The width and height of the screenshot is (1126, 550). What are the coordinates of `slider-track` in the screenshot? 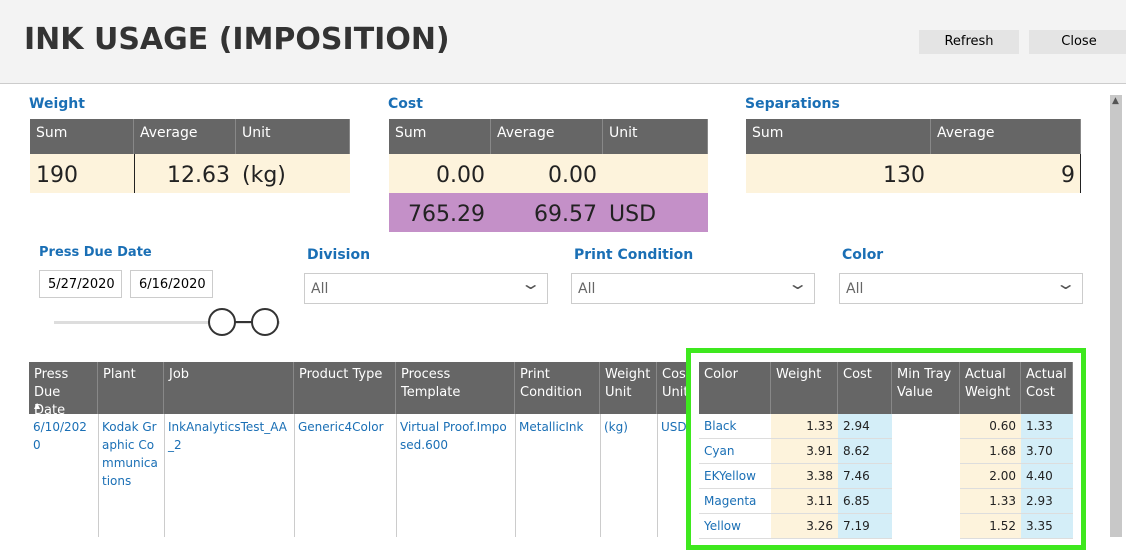 It's located at (167, 322).